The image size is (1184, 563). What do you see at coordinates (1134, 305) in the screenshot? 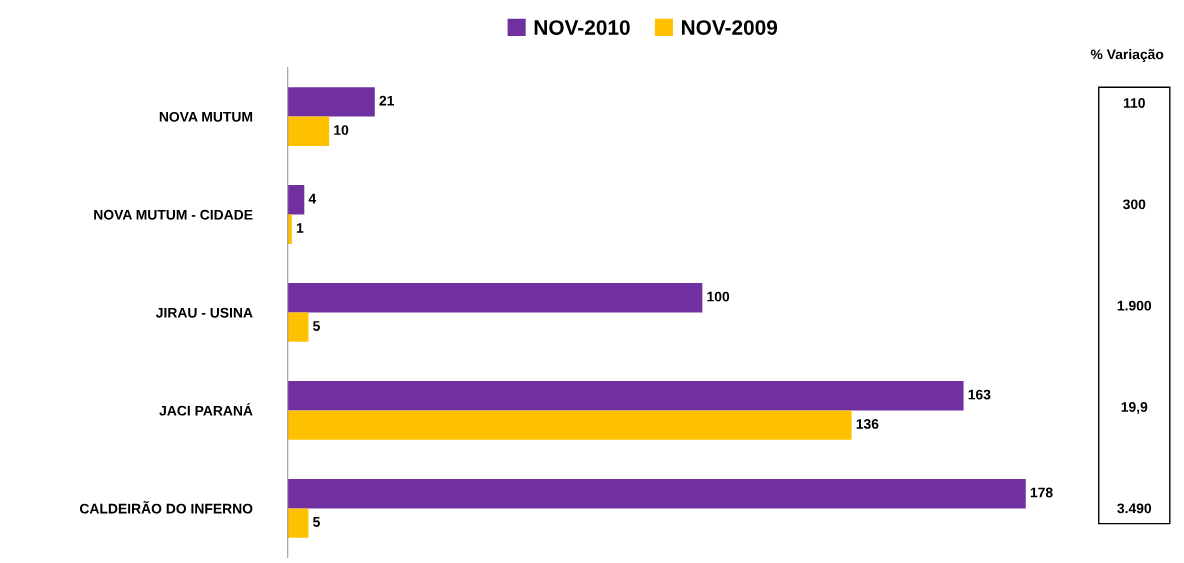
I see `text: 1.900` at bounding box center [1134, 305].